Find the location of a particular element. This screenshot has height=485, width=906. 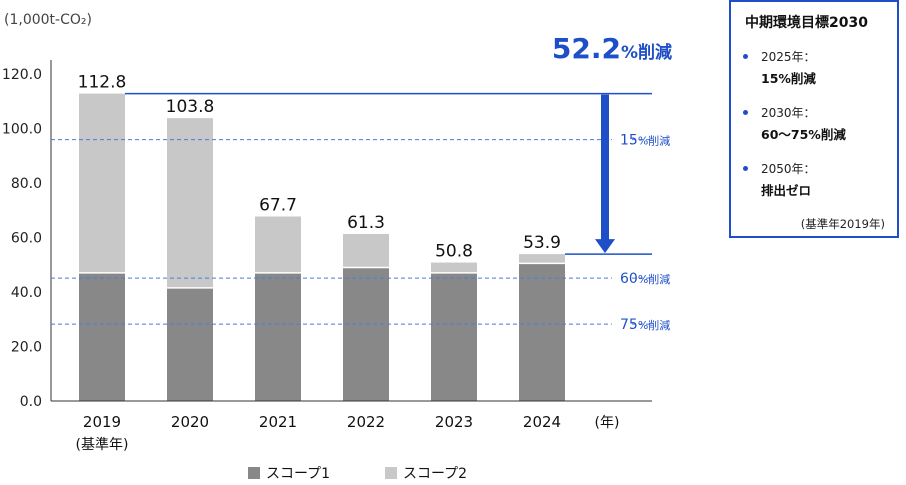

y-tick-label: 0.0 is located at coordinates (31, 402).